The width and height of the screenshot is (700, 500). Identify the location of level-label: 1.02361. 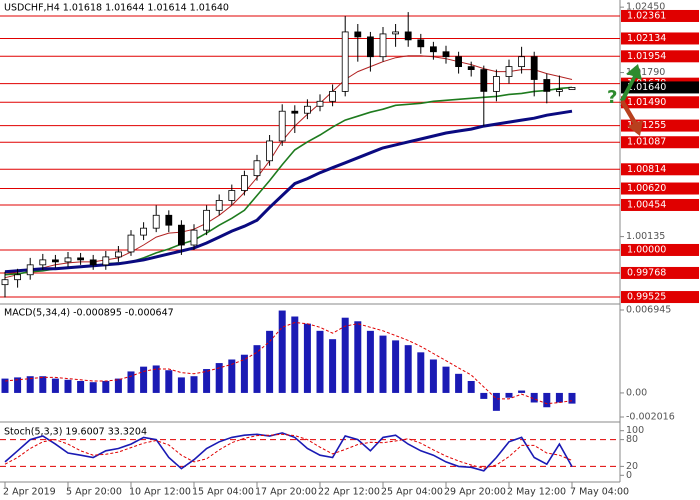
(646, 15).